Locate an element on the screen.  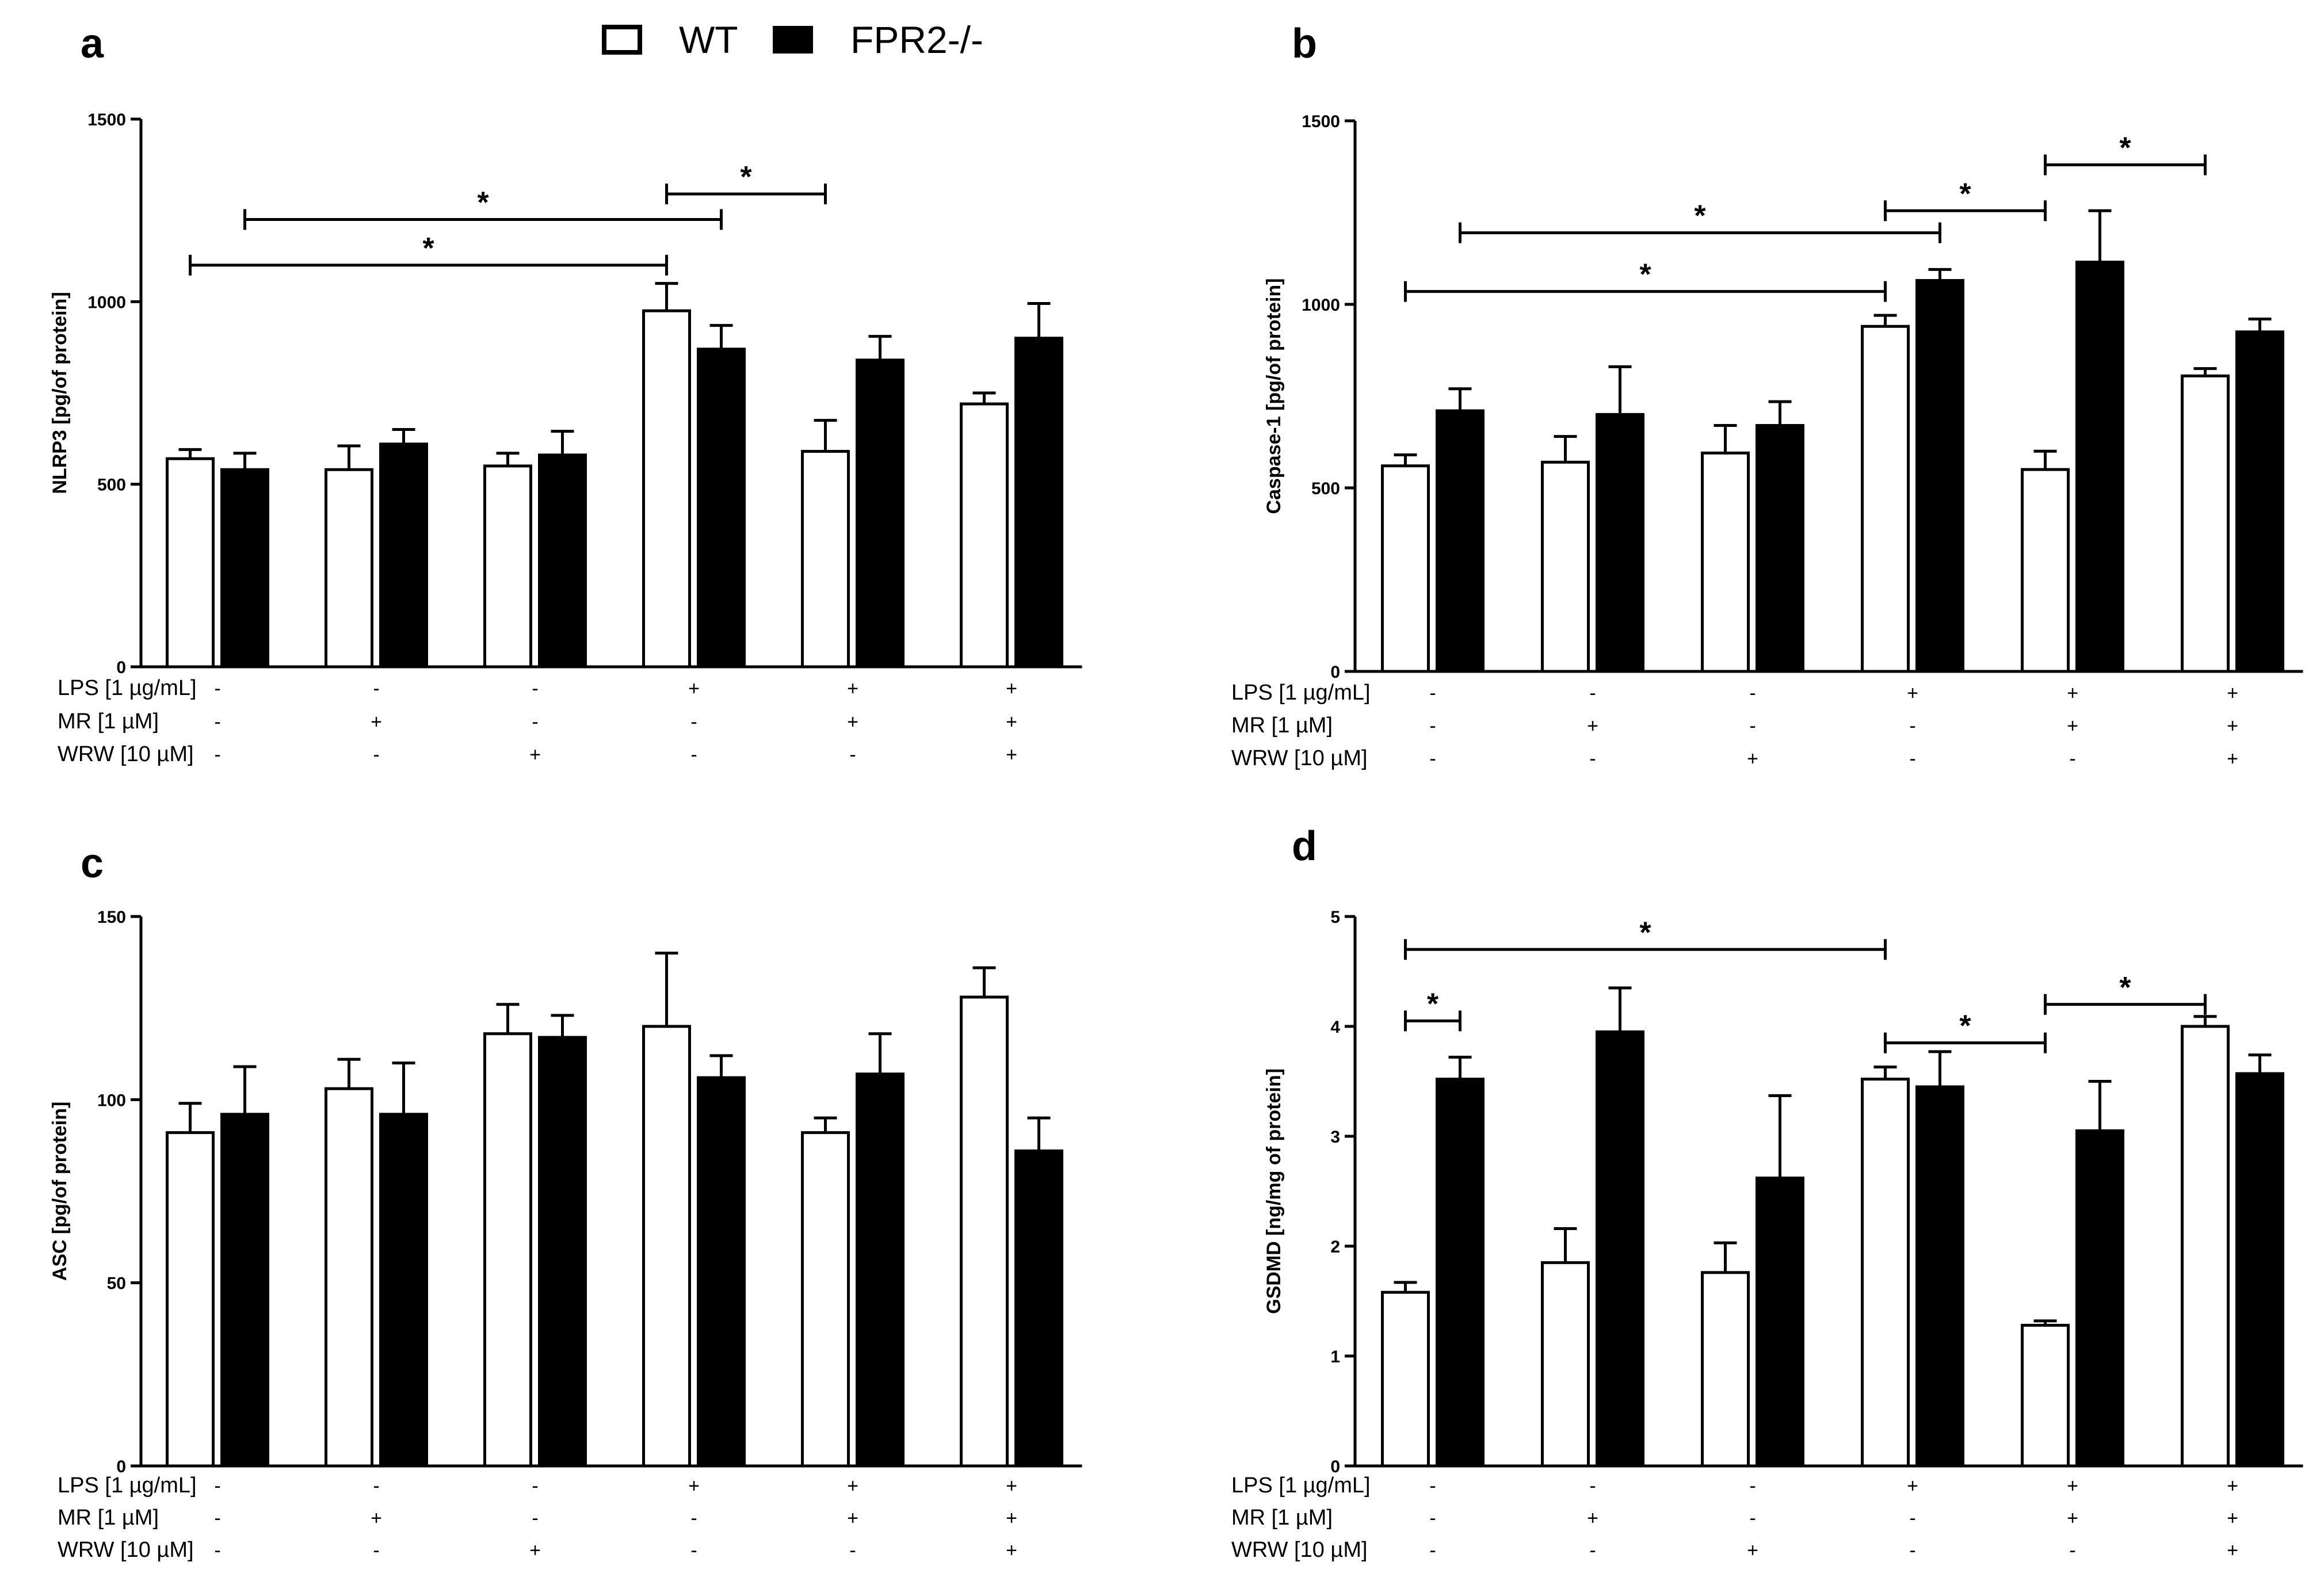
legend-wt-swatch is located at coordinates (622, 40).